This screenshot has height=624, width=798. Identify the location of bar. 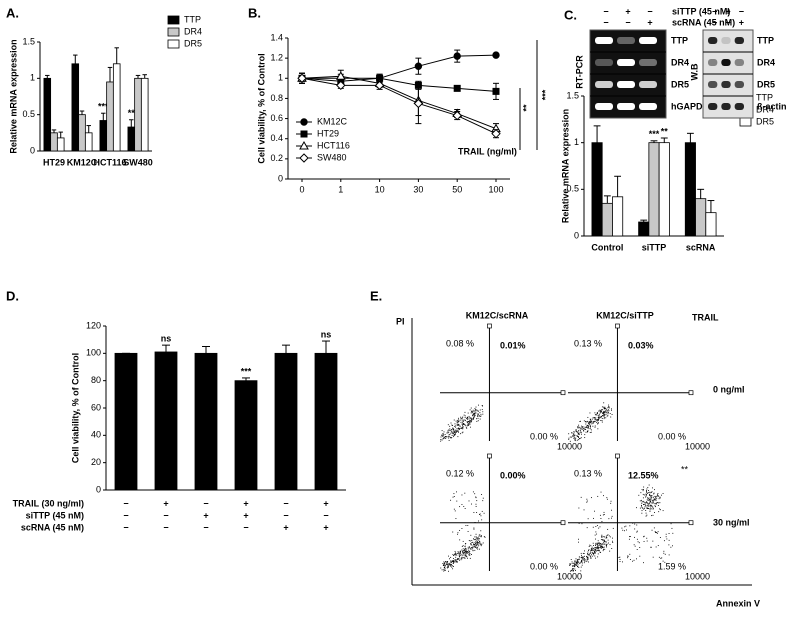
(246, 435).